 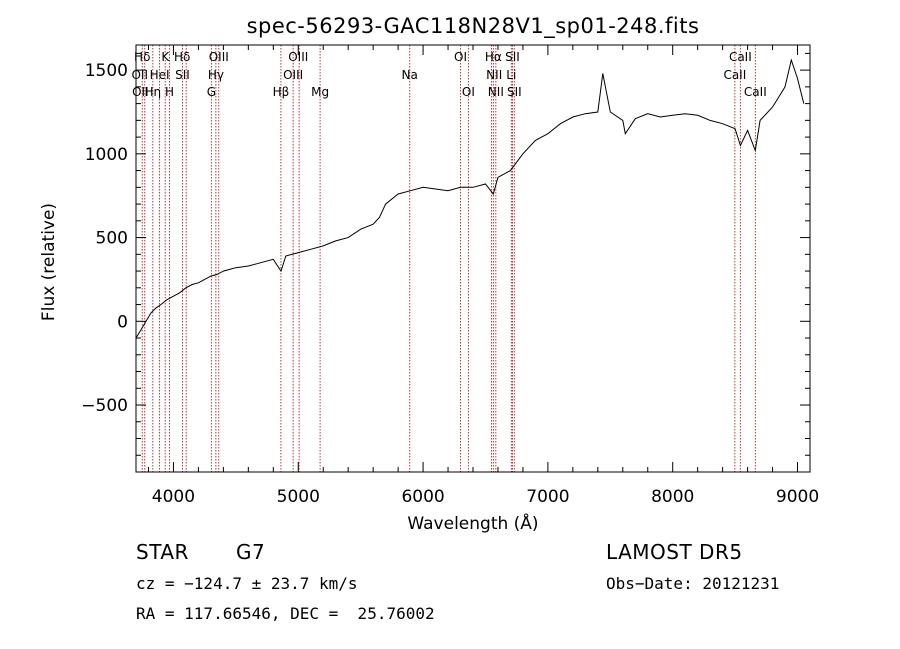 What do you see at coordinates (49, 262) in the screenshot?
I see `y-axis-label: Flux (relative)` at bounding box center [49, 262].